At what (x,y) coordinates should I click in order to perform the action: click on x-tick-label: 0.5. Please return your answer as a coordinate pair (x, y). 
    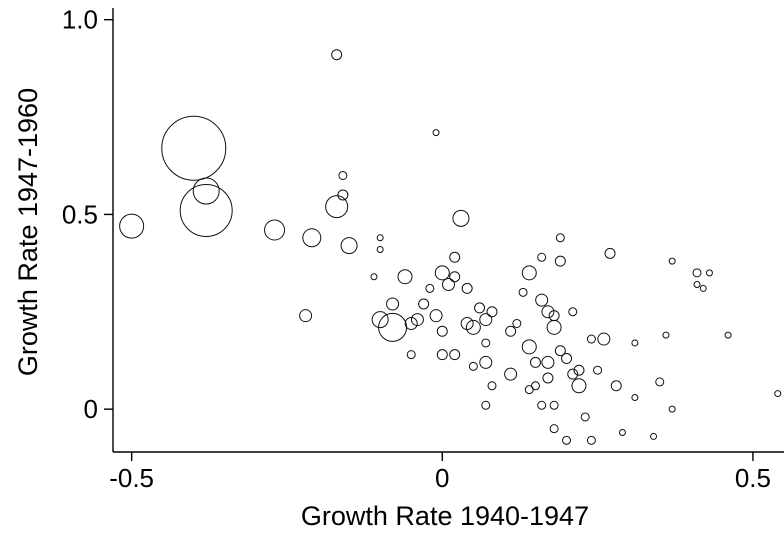
    Looking at the image, I should click on (753, 478).